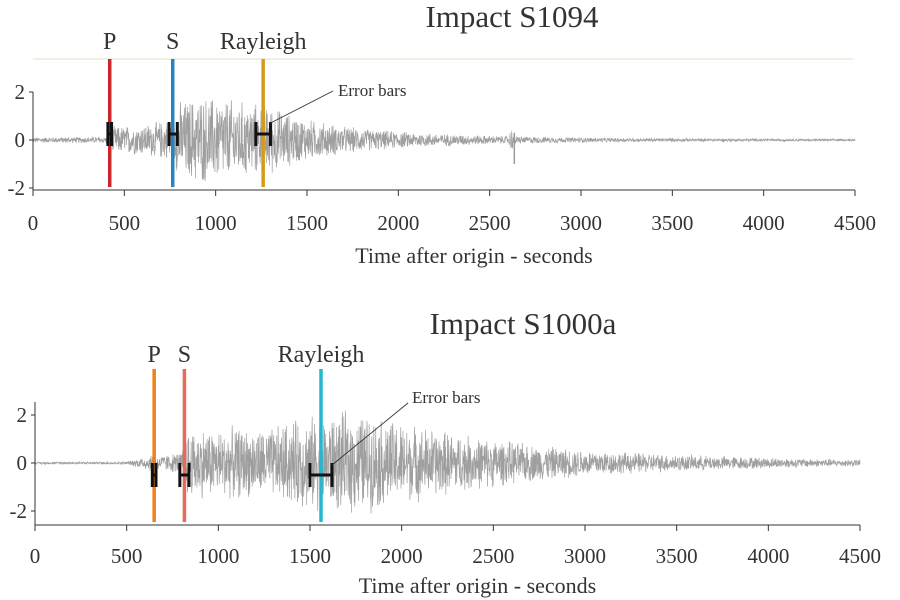 The image size is (900, 600). What do you see at coordinates (444, 140) in the screenshot?
I see `seismogram-trace` at bounding box center [444, 140].